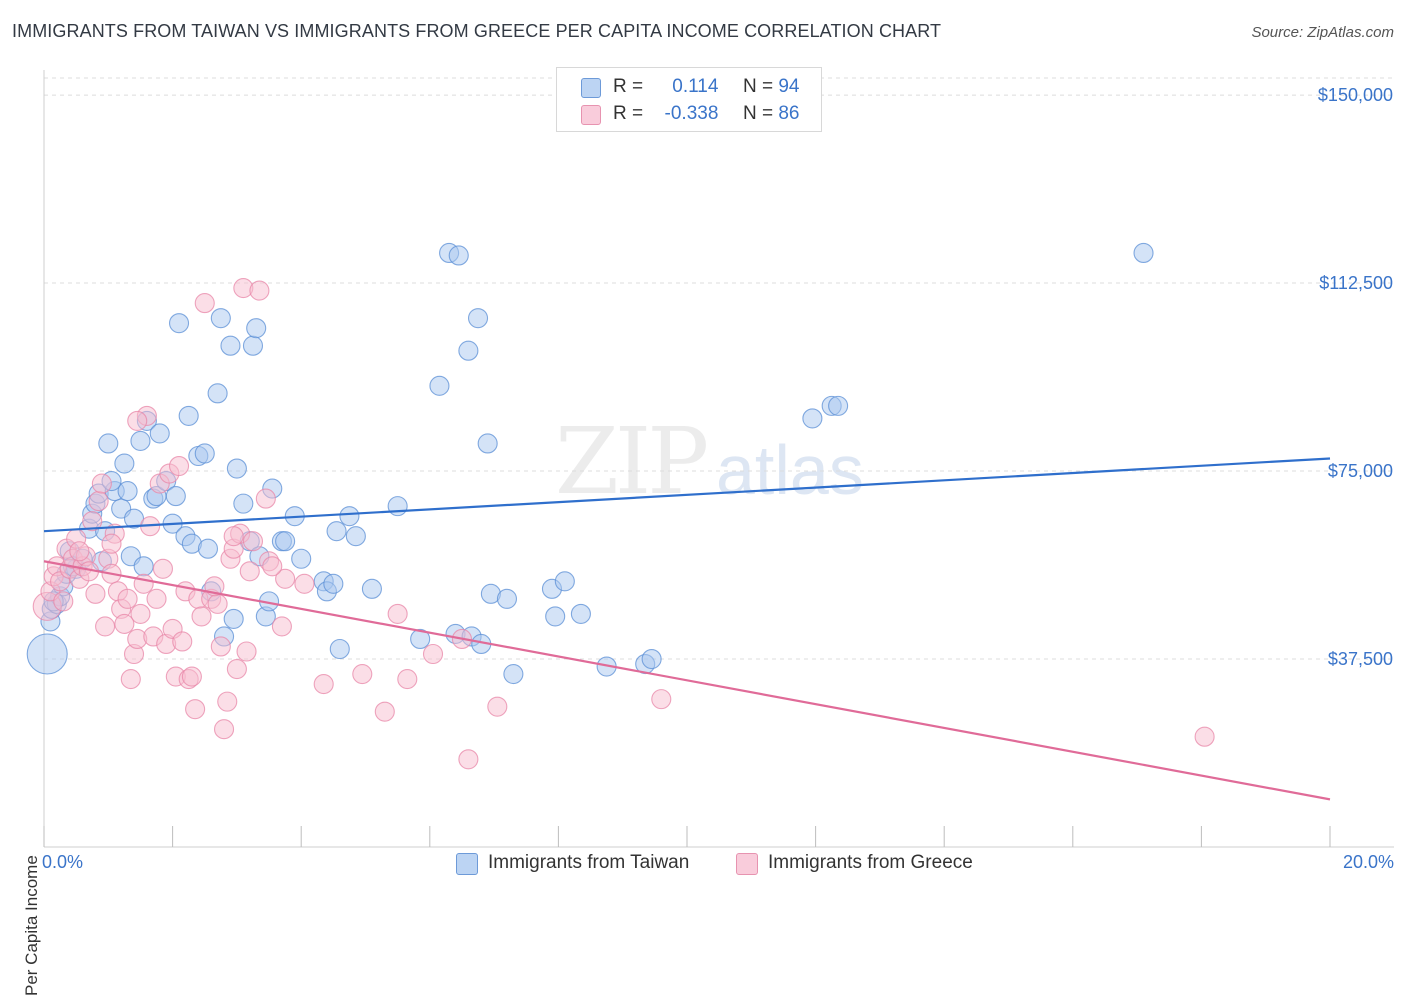 Image resolution: width=1406 pixels, height=996 pixels. I want to click on bottom-greece-swatch, so click(747, 864).